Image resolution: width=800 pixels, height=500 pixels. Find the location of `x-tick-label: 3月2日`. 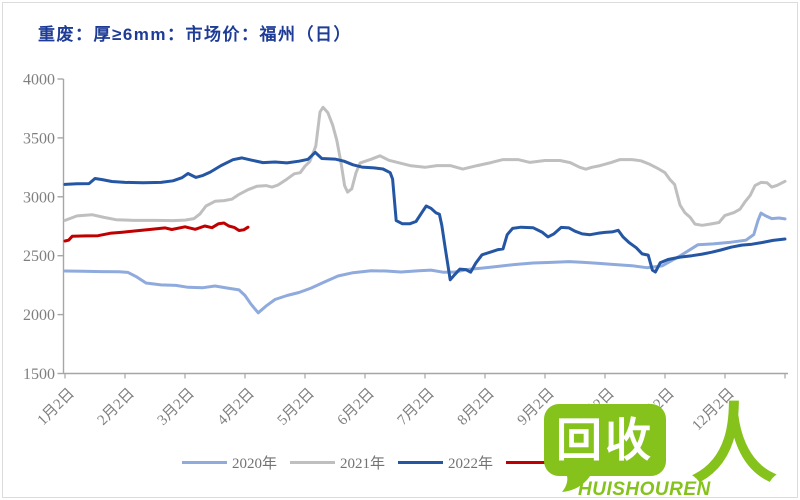

x-tick-label: 3月2日 is located at coordinates (176, 407).